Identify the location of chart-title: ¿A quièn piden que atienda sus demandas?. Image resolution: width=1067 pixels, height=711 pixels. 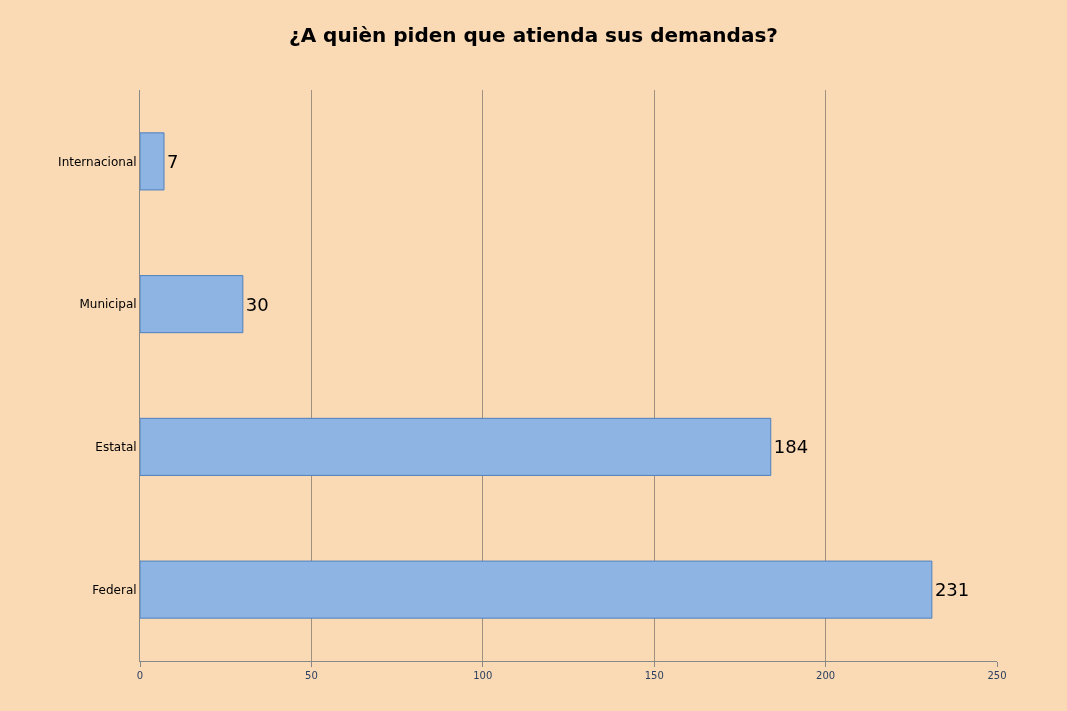
(533, 35).